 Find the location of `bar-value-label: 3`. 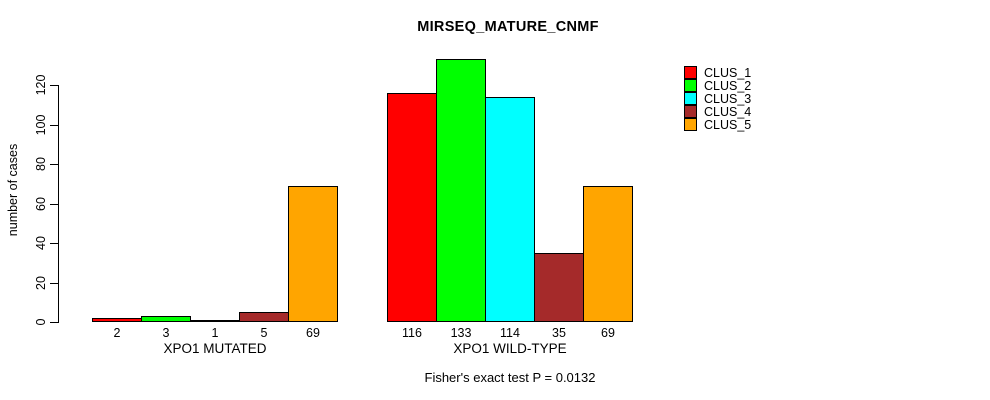

bar-value-label: 3 is located at coordinates (166, 333).